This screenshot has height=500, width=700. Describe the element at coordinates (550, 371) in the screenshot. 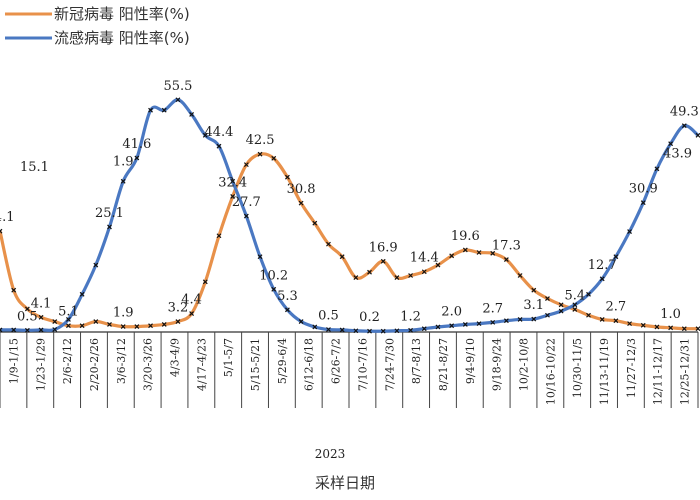

I see `x-tick-label: 10/16-10/22` at that location.